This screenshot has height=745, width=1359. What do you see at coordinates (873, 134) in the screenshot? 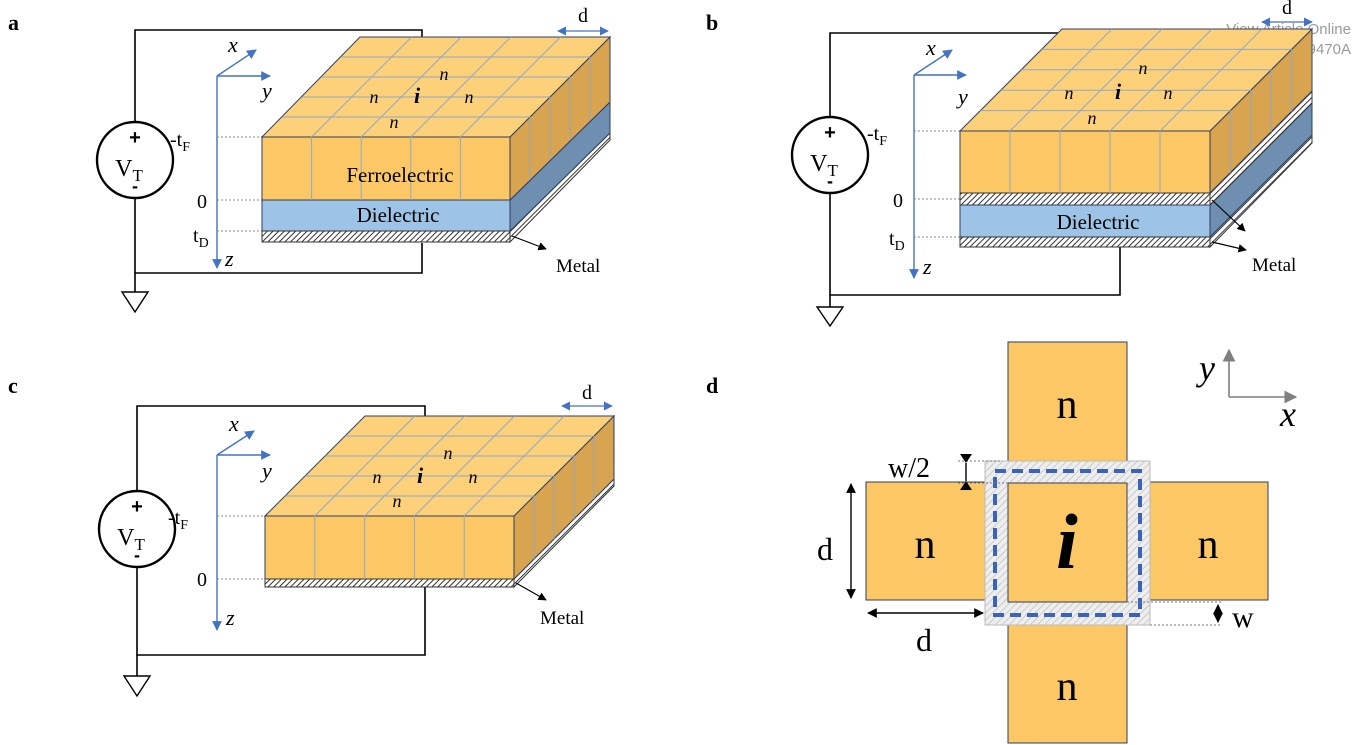
I see `panel-b-level-tf: -t` at bounding box center [873, 134].